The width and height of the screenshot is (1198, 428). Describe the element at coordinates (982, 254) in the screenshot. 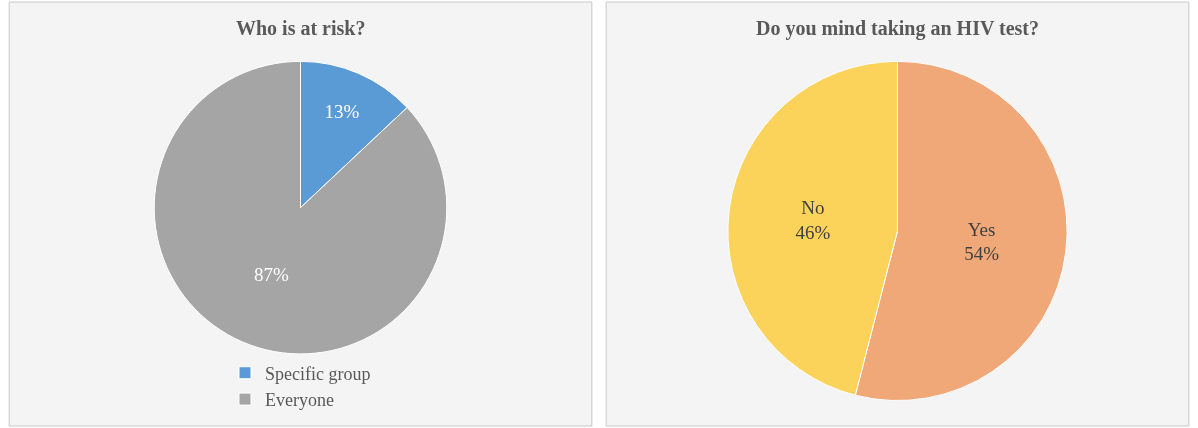

I see `data-label: 54%` at that location.